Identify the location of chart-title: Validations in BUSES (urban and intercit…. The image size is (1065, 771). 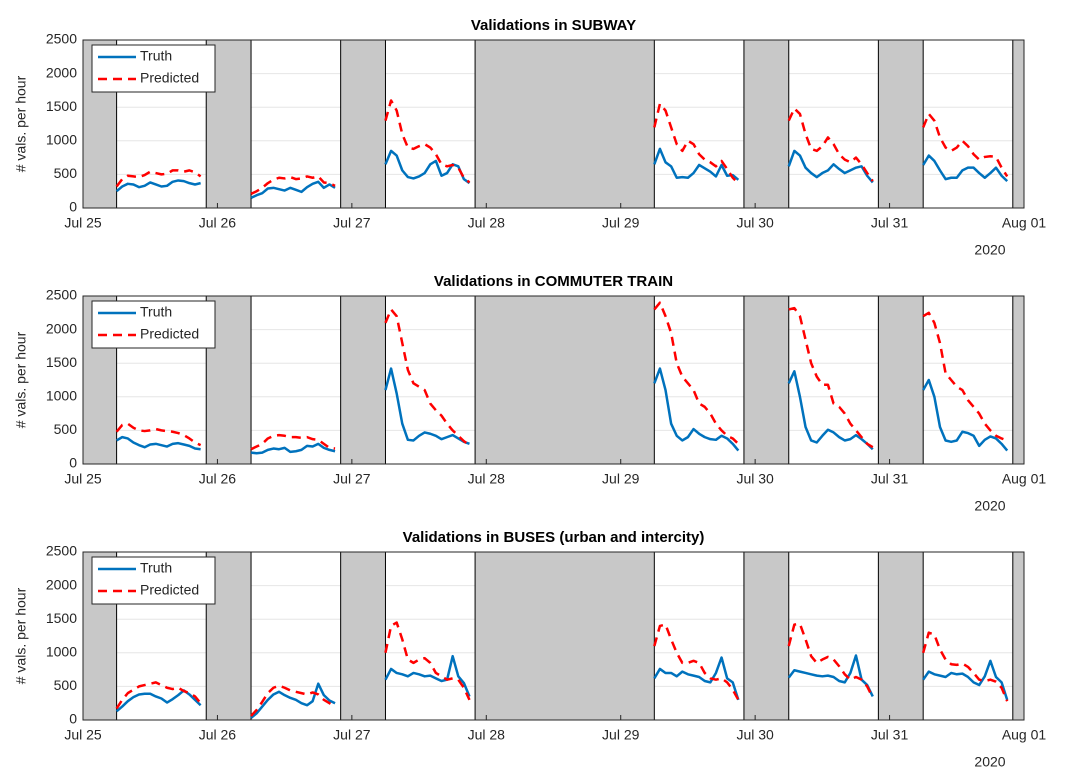
(554, 537).